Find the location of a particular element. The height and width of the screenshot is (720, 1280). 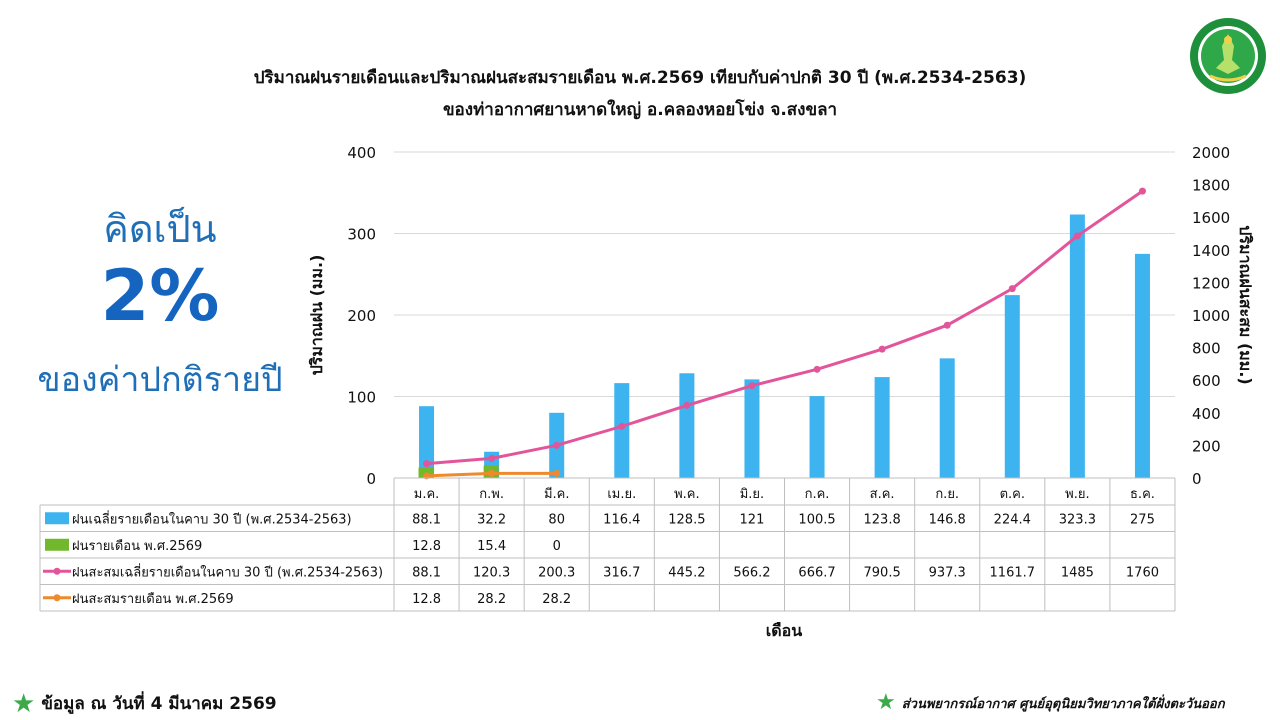

data-label: 100.5 is located at coordinates (816, 519).